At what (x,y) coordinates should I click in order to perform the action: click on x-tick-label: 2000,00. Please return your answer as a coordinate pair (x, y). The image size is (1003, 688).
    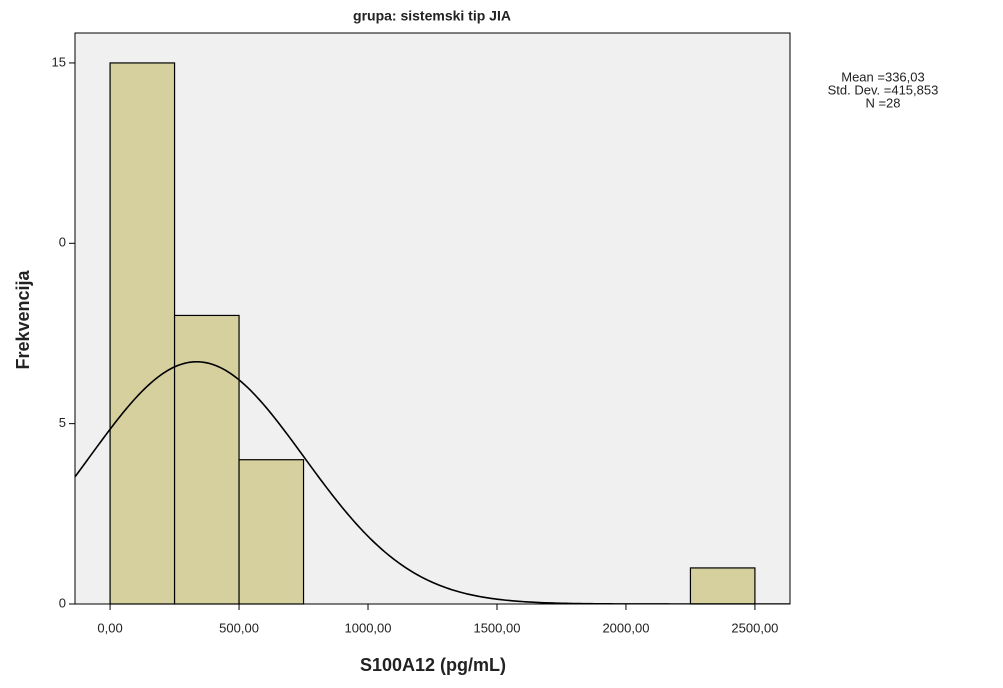
    Looking at the image, I should click on (625, 627).